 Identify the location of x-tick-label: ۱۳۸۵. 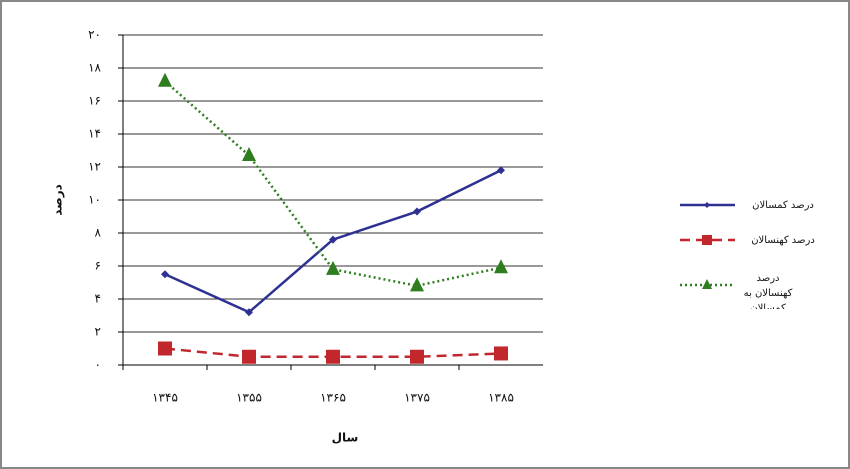
(501, 398).